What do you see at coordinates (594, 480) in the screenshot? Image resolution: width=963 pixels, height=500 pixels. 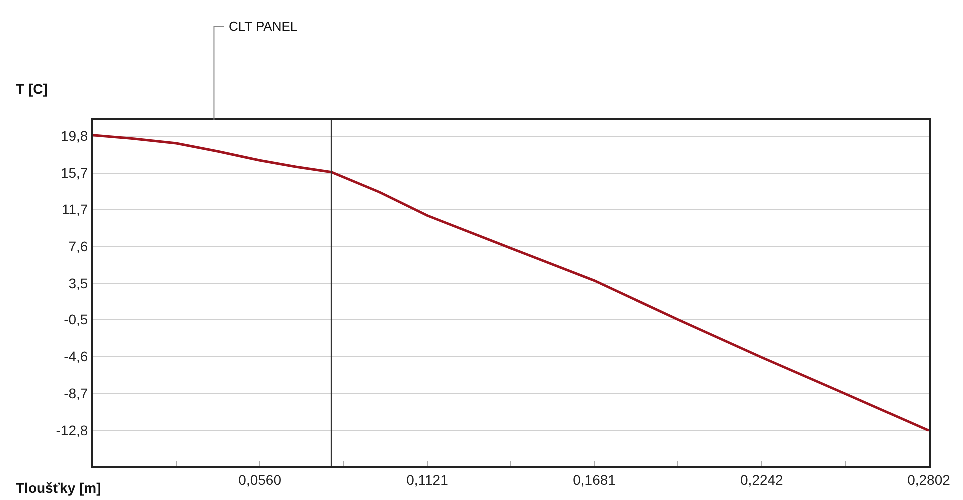 I see `x-tick-label: 0,1681` at bounding box center [594, 480].